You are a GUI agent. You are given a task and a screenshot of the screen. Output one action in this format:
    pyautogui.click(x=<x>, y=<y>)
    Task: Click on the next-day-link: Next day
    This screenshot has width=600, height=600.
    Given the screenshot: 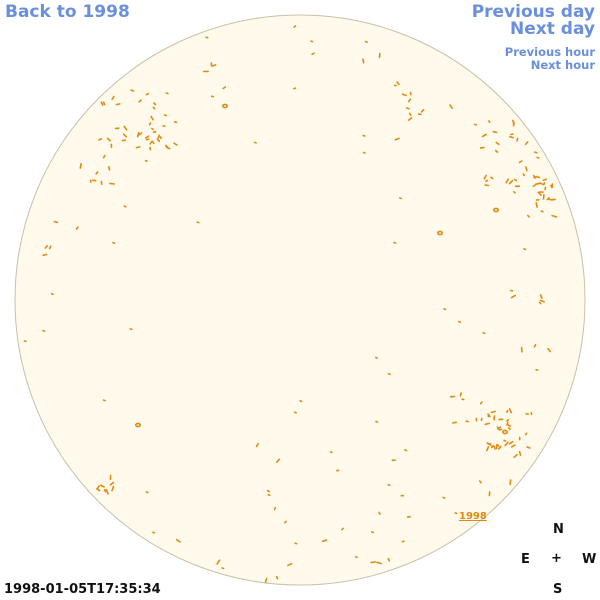 What is the action you would take?
    pyautogui.click(x=552, y=29)
    